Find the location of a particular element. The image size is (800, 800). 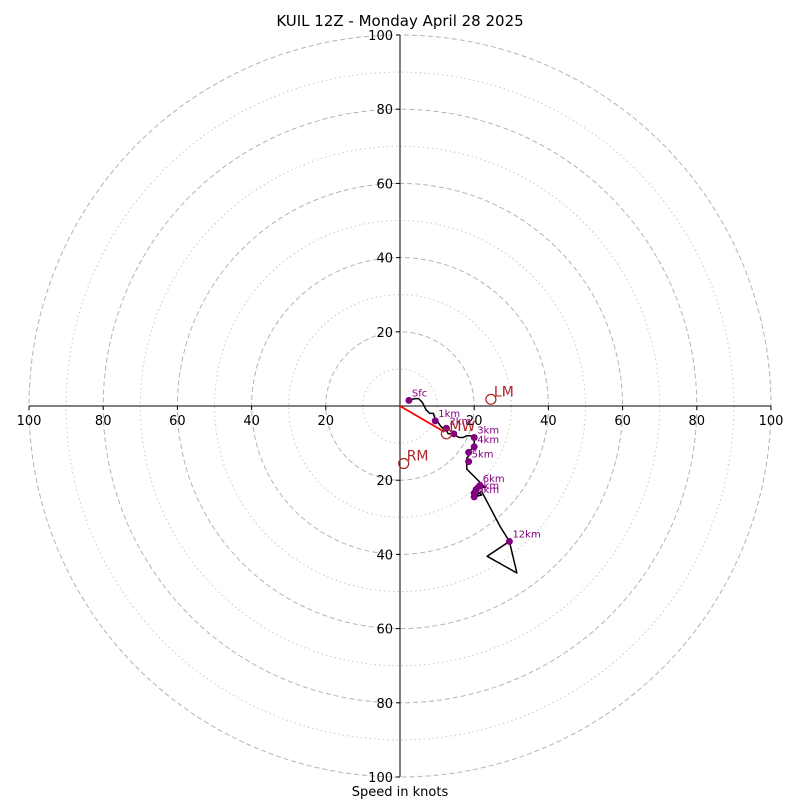

hodograph-trace is located at coordinates (463, 485).